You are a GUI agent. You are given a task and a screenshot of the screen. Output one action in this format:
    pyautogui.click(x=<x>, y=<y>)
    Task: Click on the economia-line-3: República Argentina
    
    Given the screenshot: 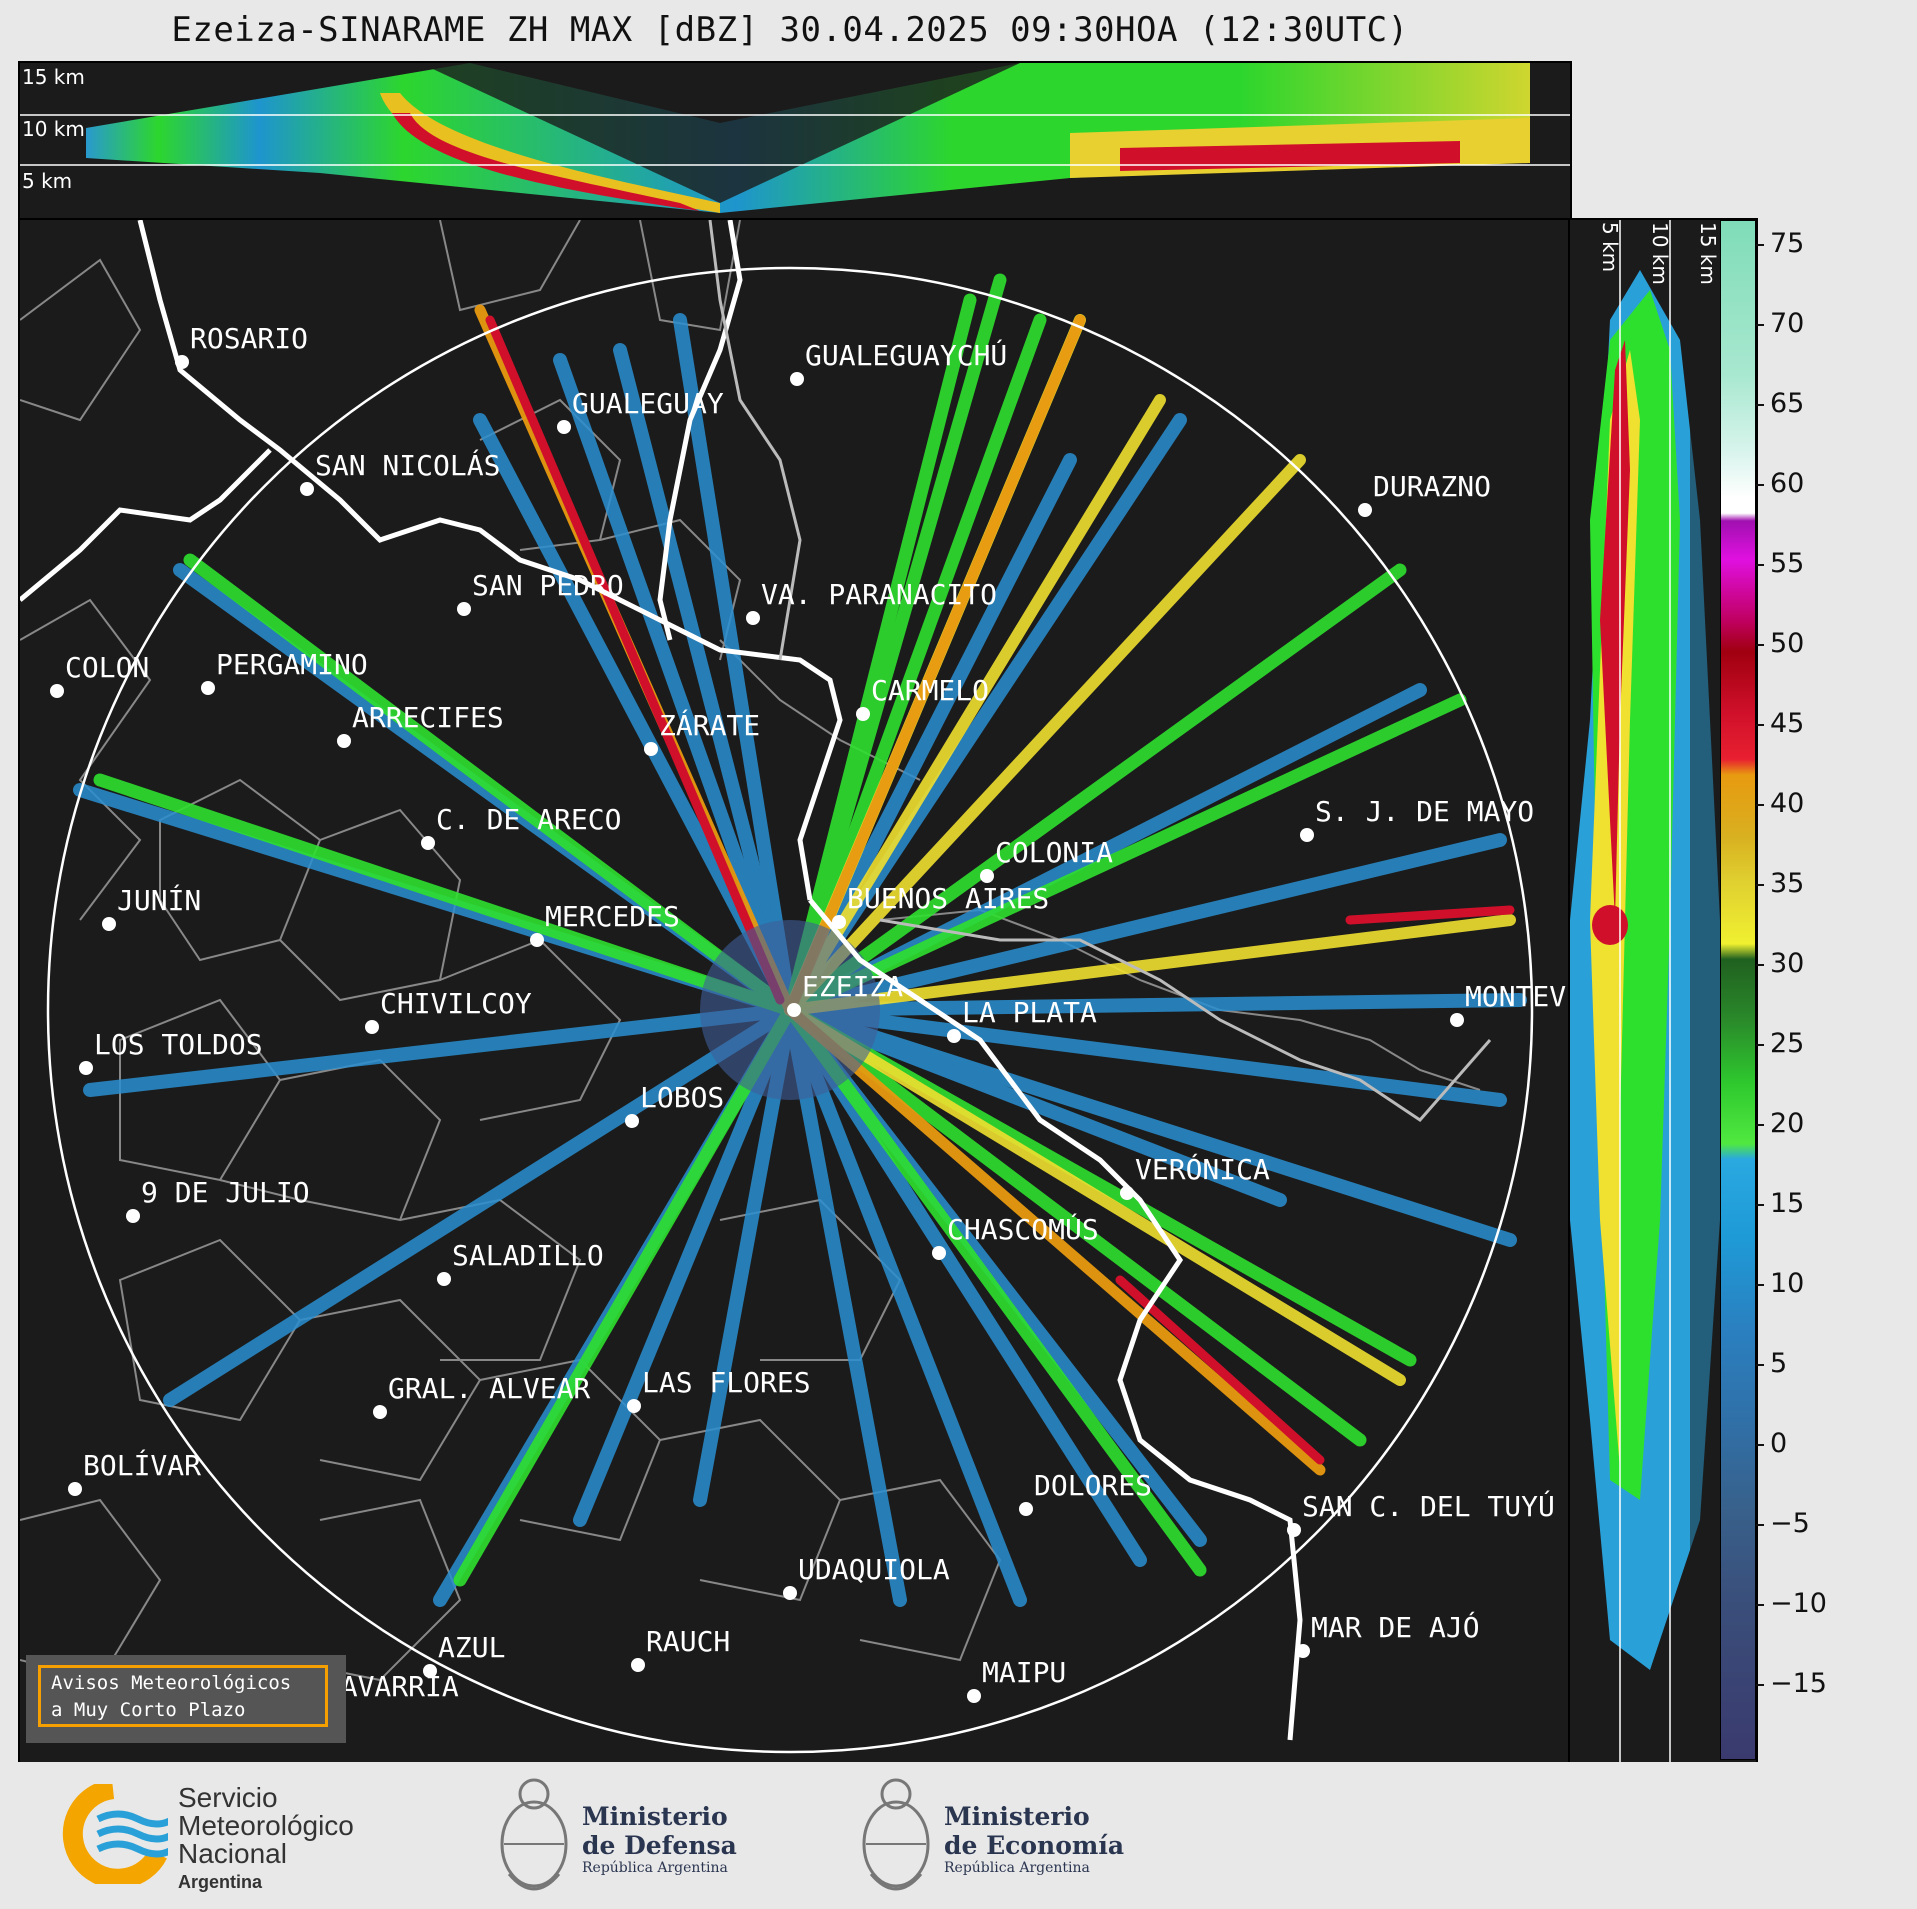 What is the action you would take?
    pyautogui.click(x=1017, y=1868)
    